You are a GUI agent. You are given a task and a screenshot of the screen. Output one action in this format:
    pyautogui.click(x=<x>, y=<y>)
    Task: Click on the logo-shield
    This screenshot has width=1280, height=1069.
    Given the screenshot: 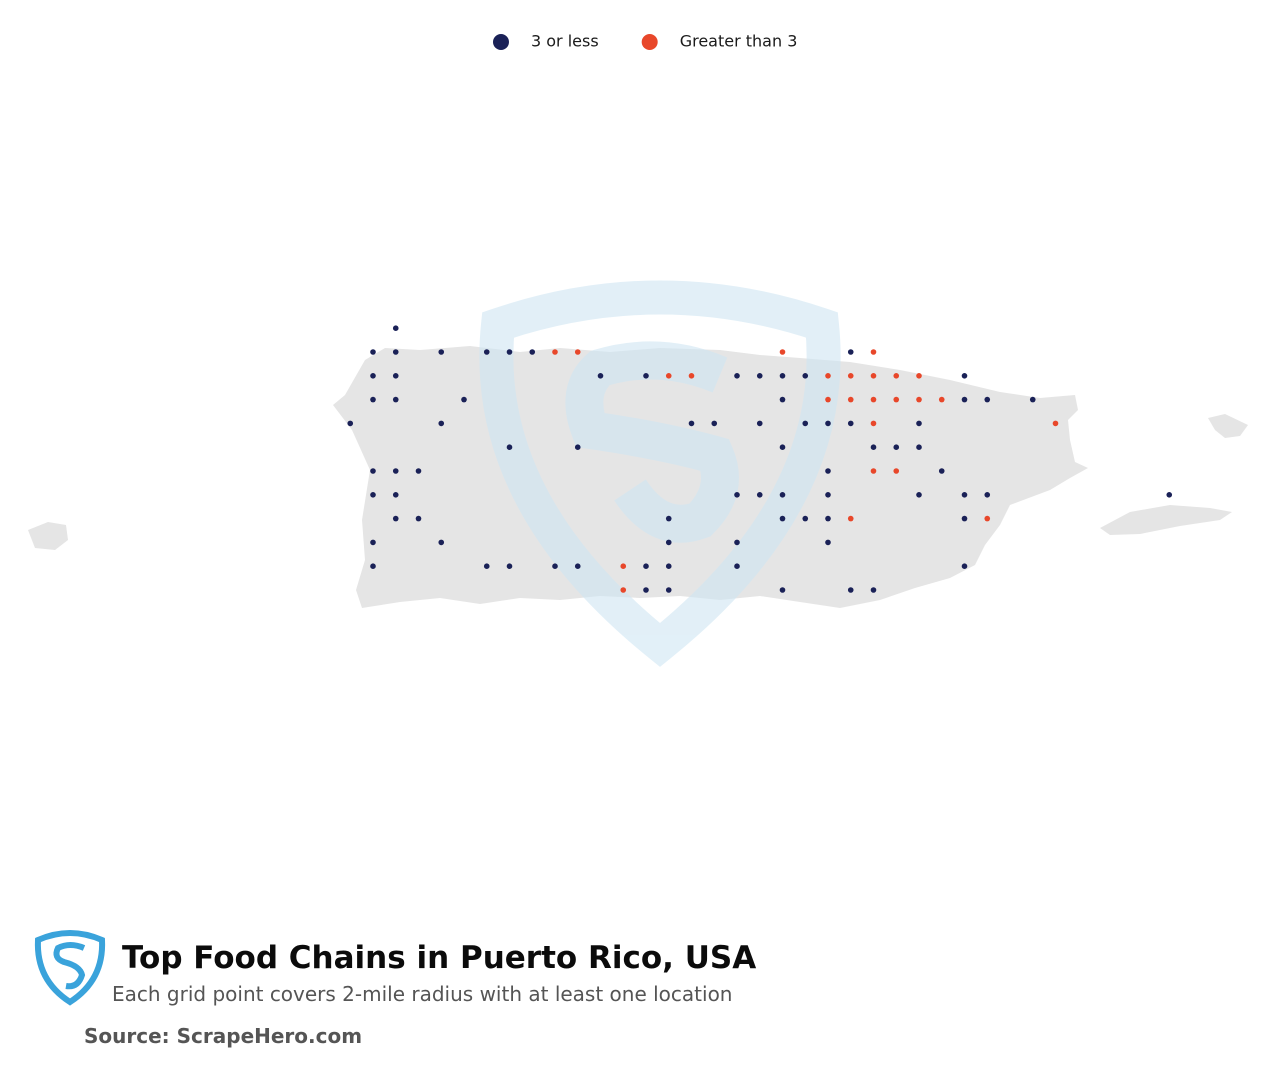 What is the action you would take?
    pyautogui.click(x=70, y=968)
    